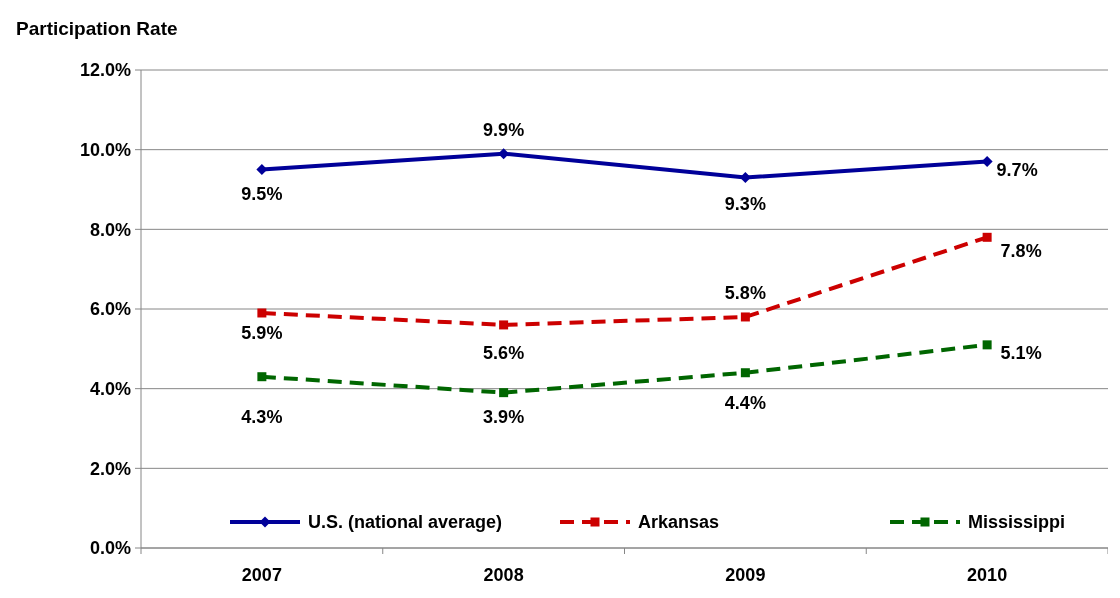 Image resolution: width=1120 pixels, height=598 pixels. I want to click on data-label: 4.3%, so click(262, 416).